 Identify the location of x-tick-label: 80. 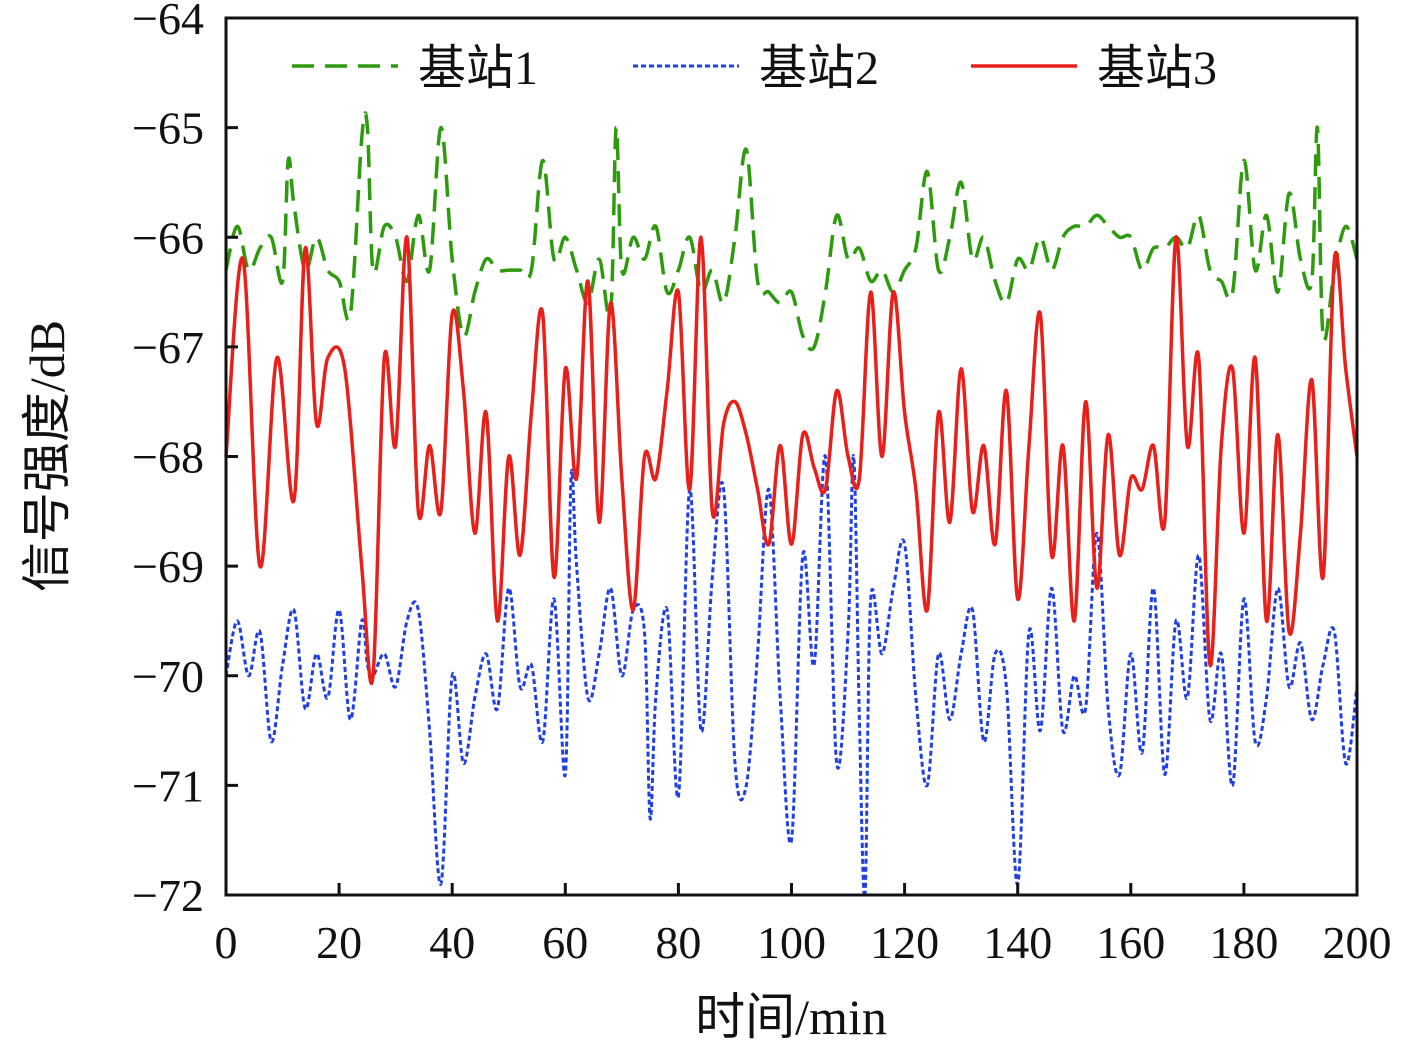
(678, 942).